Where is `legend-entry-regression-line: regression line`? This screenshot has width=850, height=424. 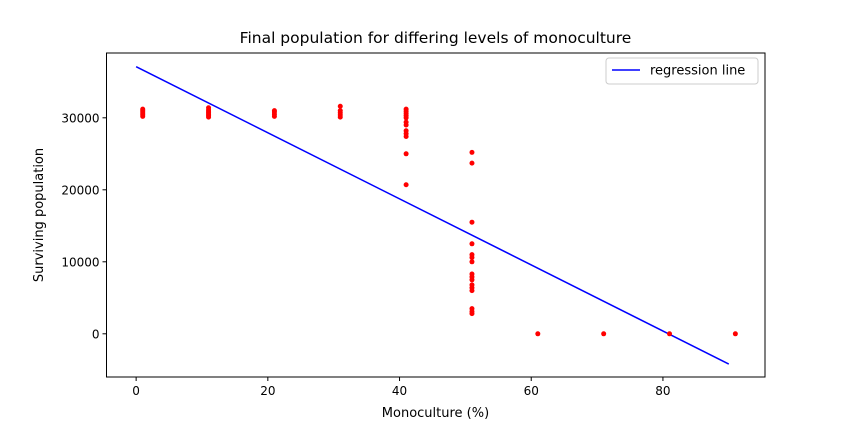
legend-entry-regression-line: regression line is located at coordinates (697, 71).